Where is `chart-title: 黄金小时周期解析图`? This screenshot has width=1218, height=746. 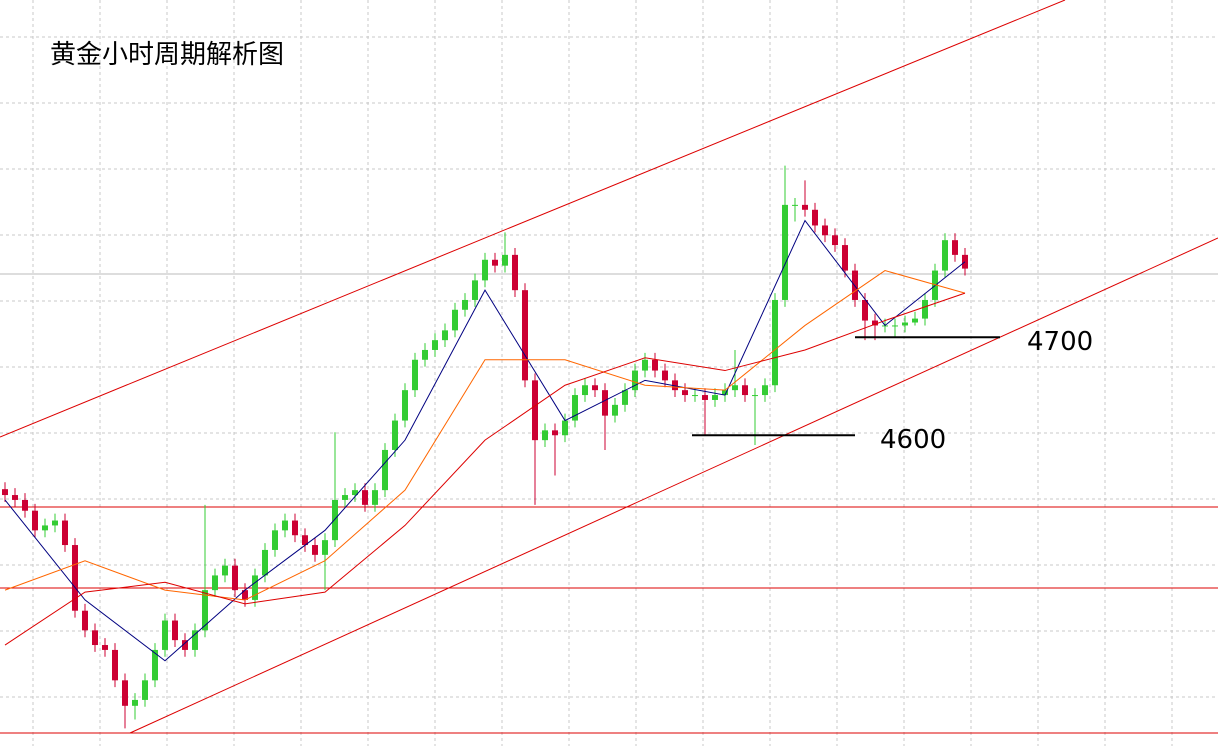
chart-title: 黄金小时周期解析图 is located at coordinates (167, 55).